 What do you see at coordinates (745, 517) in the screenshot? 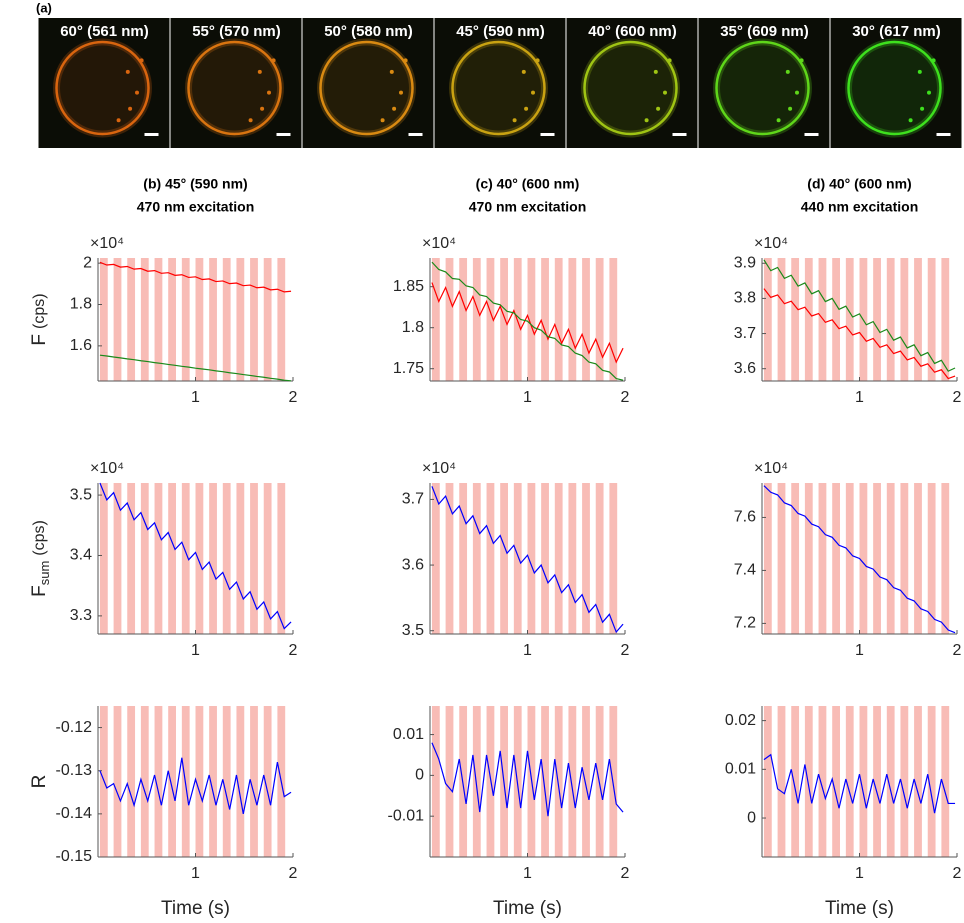
I see `y-tick-label: 7.6` at bounding box center [745, 517].